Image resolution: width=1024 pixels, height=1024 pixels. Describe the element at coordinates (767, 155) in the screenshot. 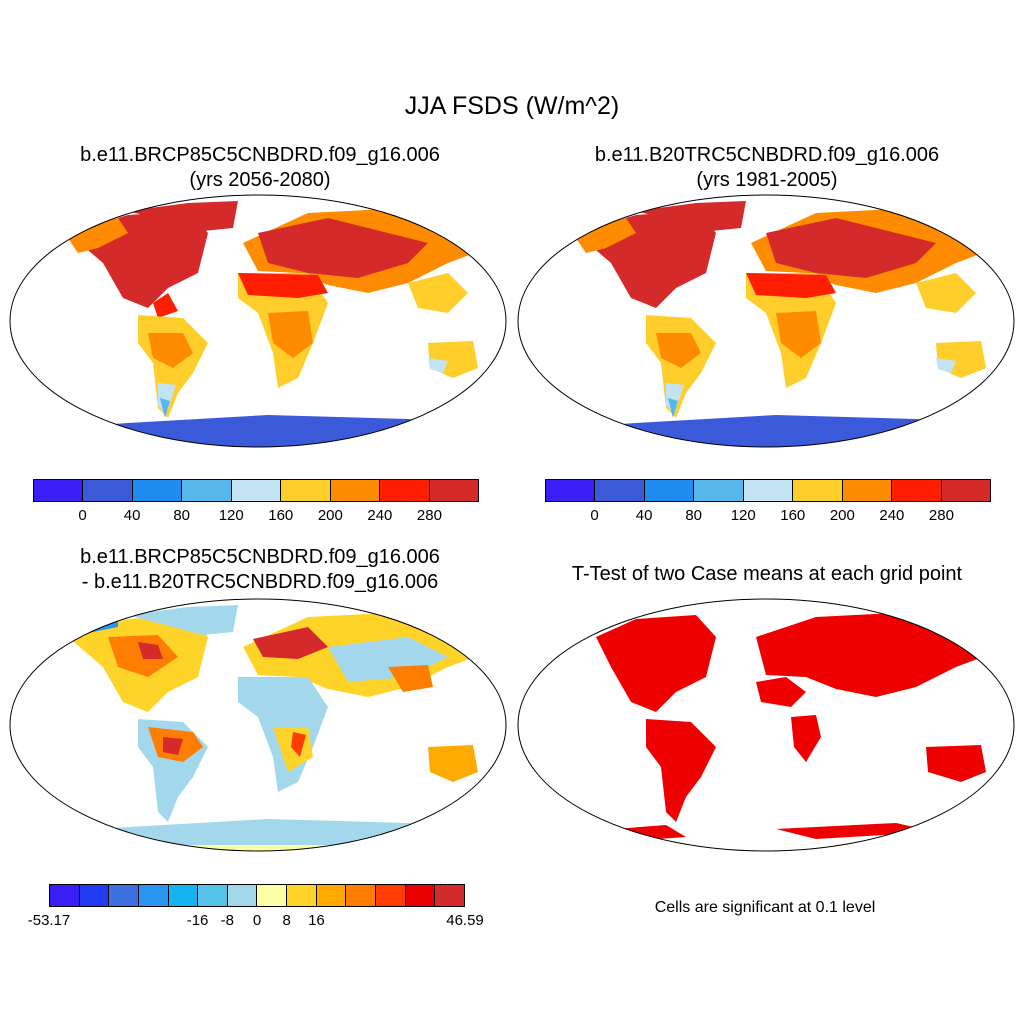

I see `panel-title-top-right-line1: b.e11.B20TRC5CNBDRD.f09_g16.006` at that location.